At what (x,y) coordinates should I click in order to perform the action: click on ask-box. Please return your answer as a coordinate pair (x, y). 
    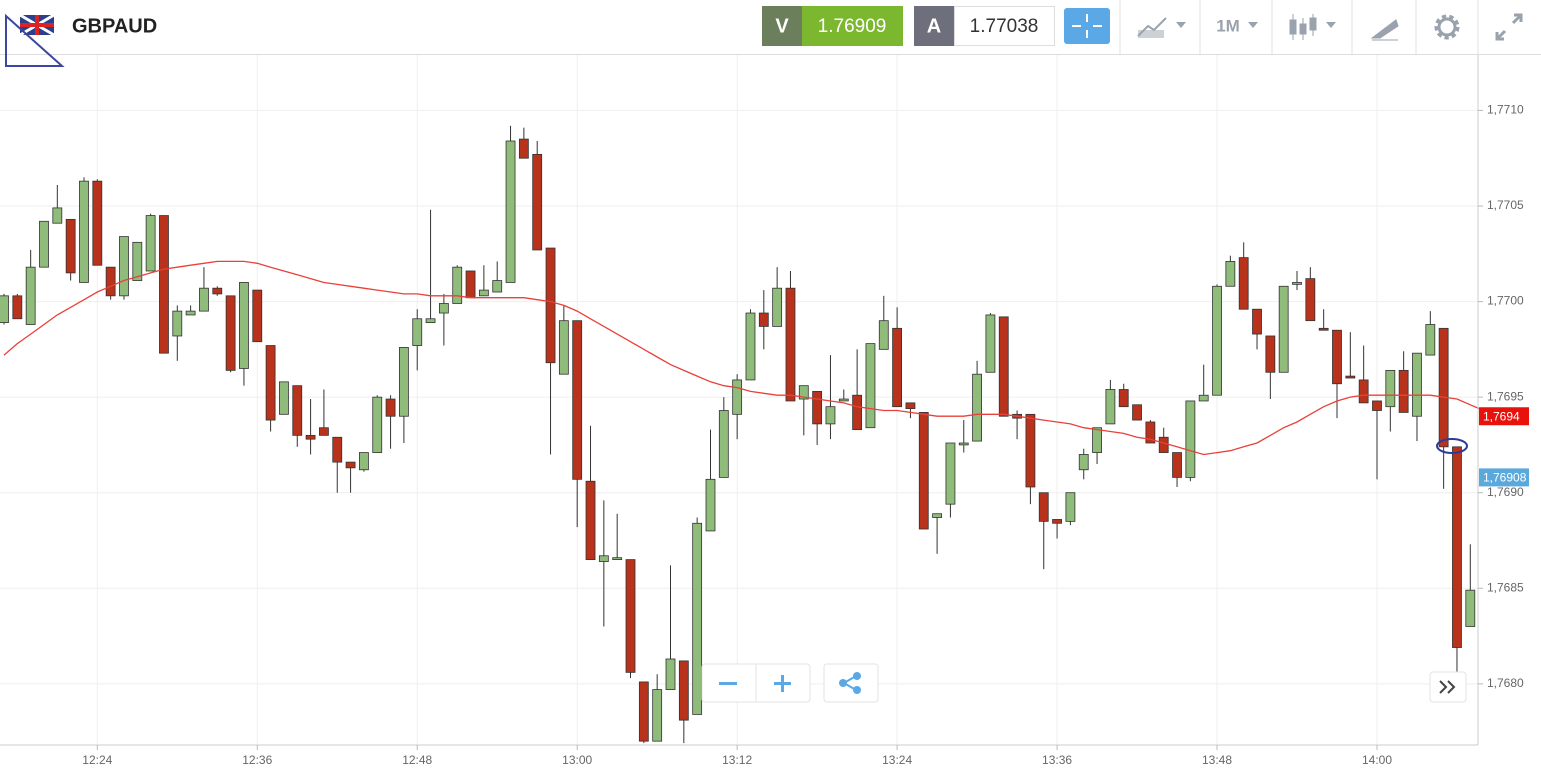
    Looking at the image, I should click on (1004, 26).